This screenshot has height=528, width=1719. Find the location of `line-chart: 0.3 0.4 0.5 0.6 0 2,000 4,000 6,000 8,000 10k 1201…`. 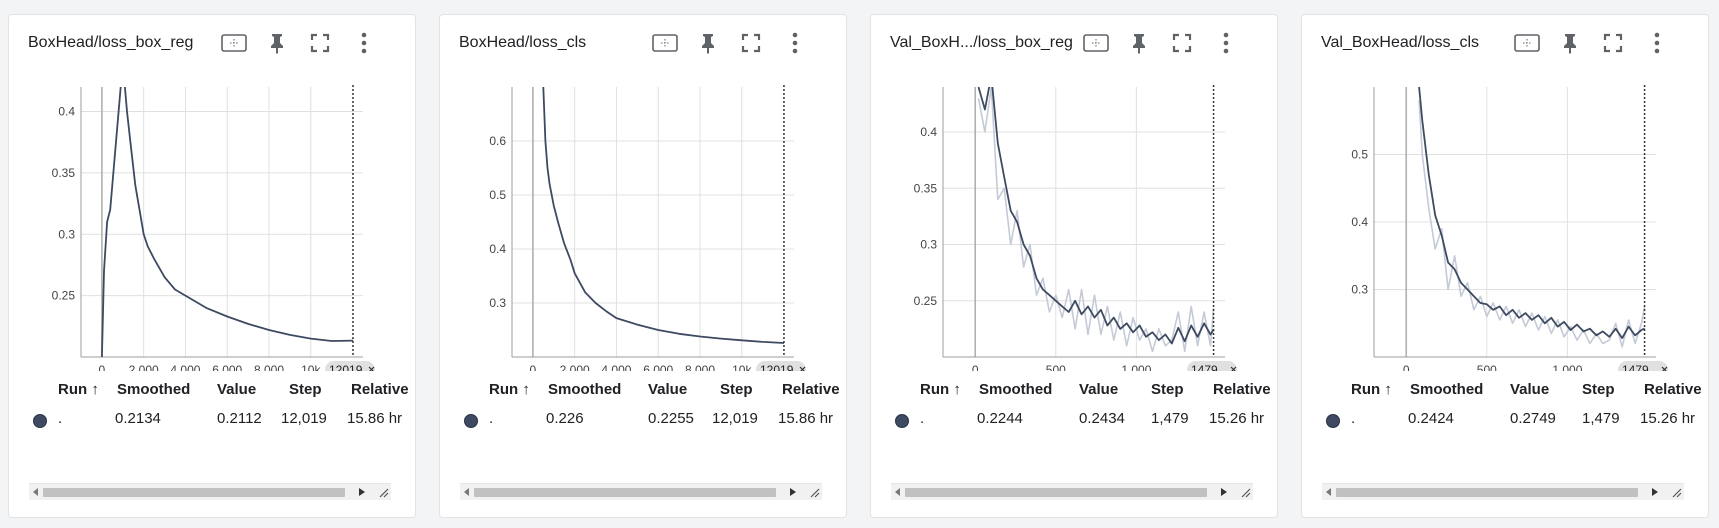

line-chart: 0.3 0.4 0.5 0.6 0 2,000 4,000 6,000 8,000 10k 1201… is located at coordinates (643, 221).